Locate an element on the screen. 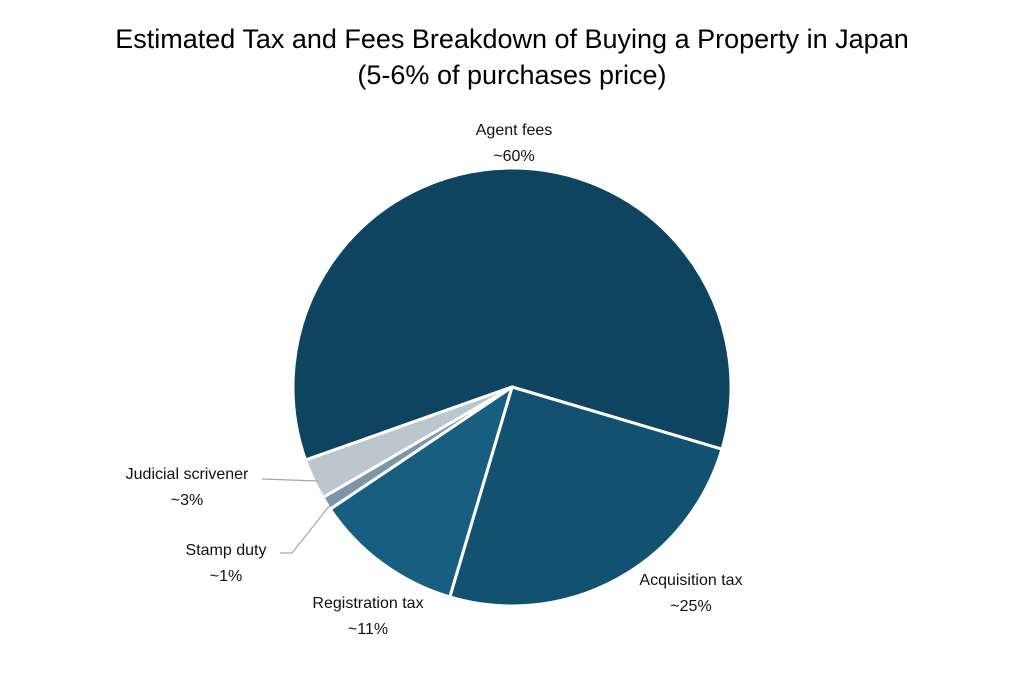 The width and height of the screenshot is (1024, 683). slice-value-label-stamp-duty: ~1% is located at coordinates (226, 576).